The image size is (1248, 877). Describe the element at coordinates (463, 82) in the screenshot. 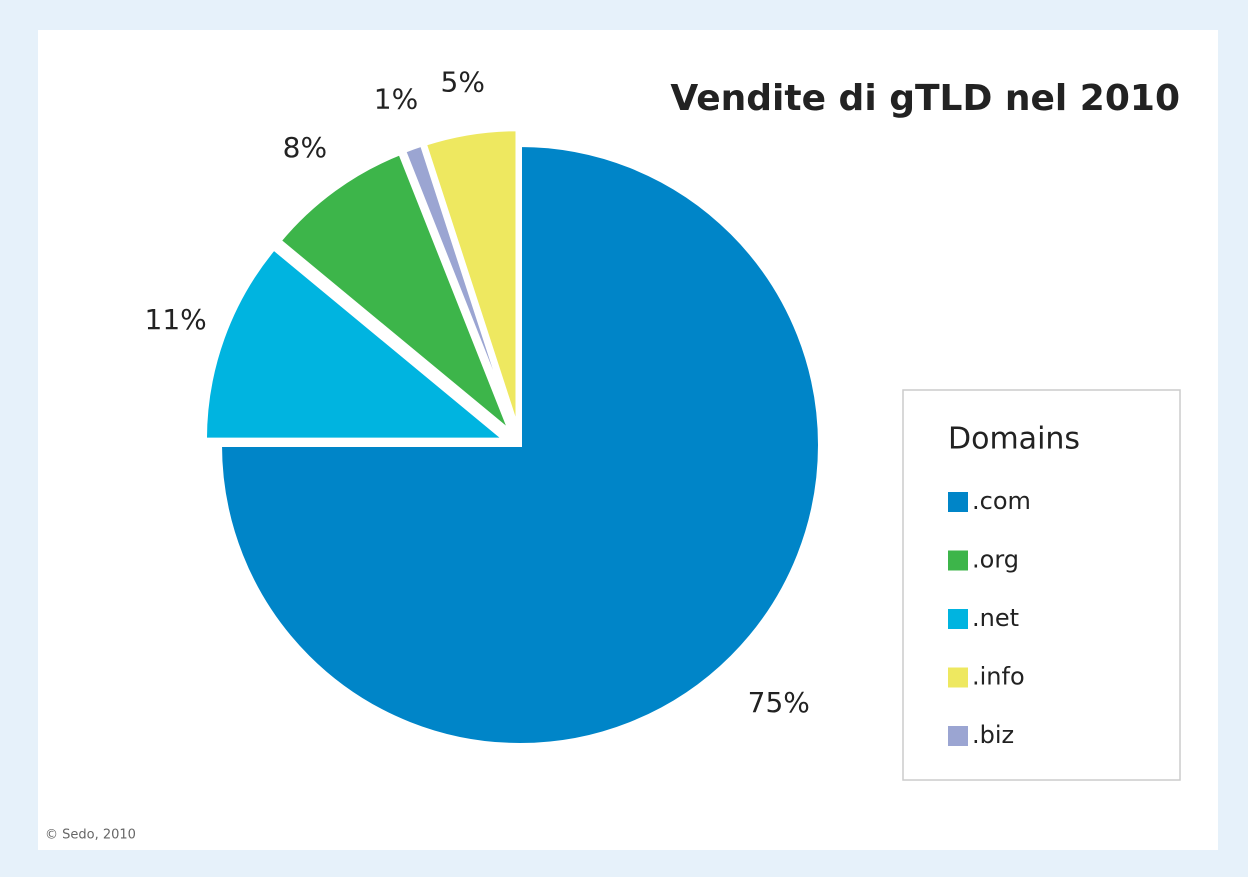

I see `value-label: 5%` at that location.